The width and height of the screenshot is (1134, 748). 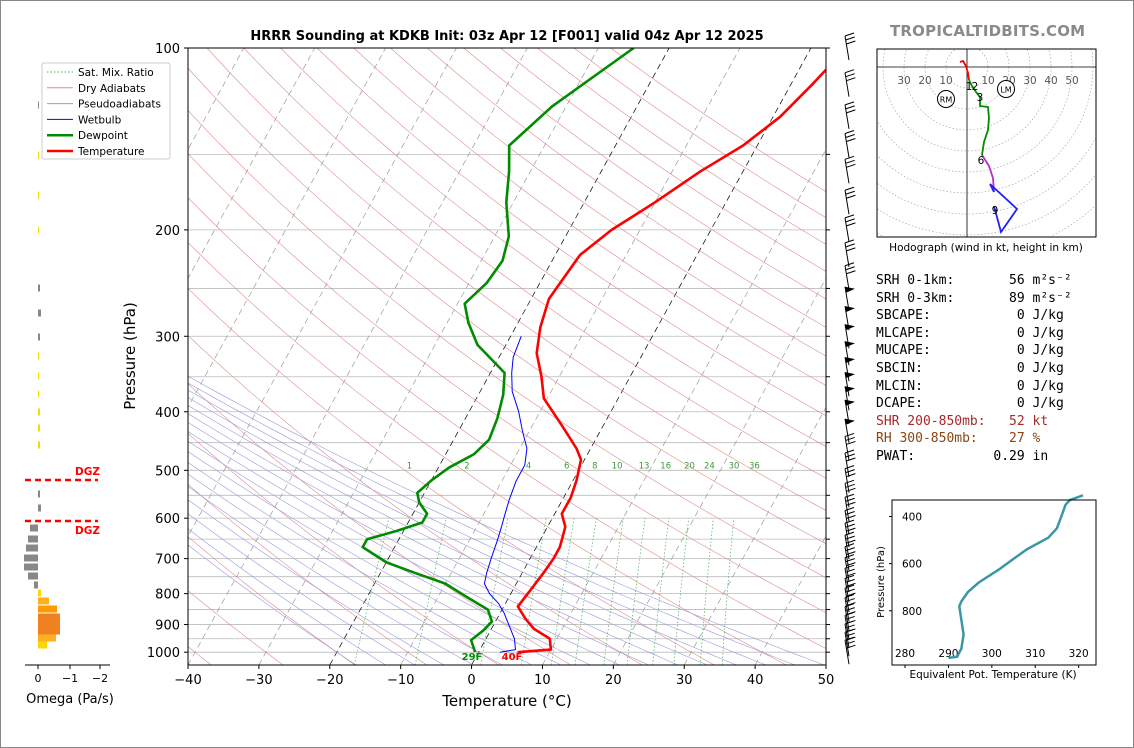 What do you see at coordinates (986, 248) in the screenshot?
I see `hodograph-caption: Hodograph (wind in kt, height in km)` at bounding box center [986, 248].